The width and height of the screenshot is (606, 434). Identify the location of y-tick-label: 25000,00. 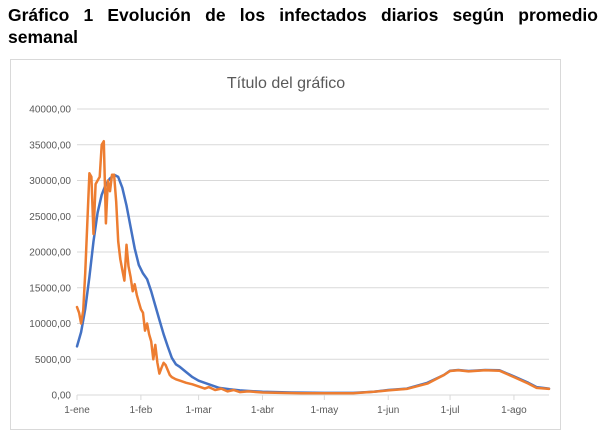
(50, 217).